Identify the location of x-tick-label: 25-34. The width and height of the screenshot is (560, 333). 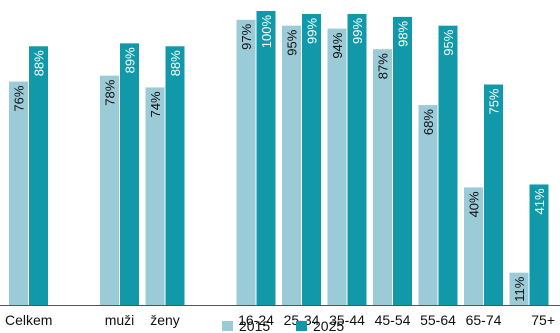
(302, 320).